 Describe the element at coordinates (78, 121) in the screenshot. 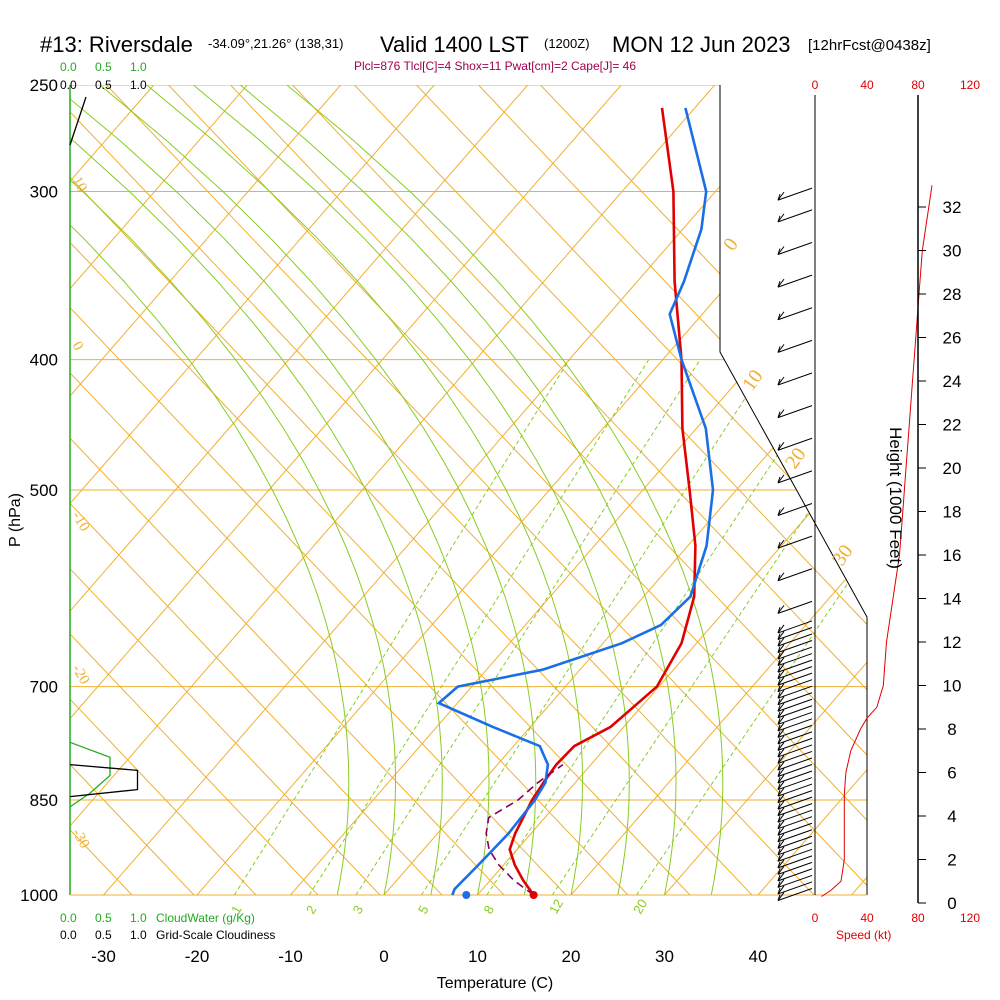

I see `cloudiness-top-trace` at that location.